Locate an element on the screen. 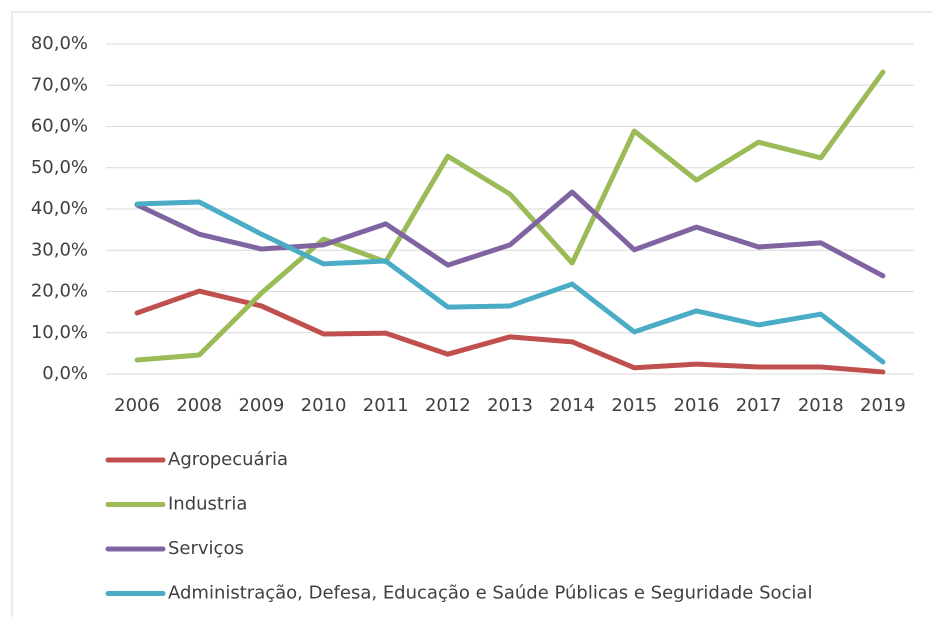 The image size is (932, 617). x-tick-label: 2017 is located at coordinates (759, 405).